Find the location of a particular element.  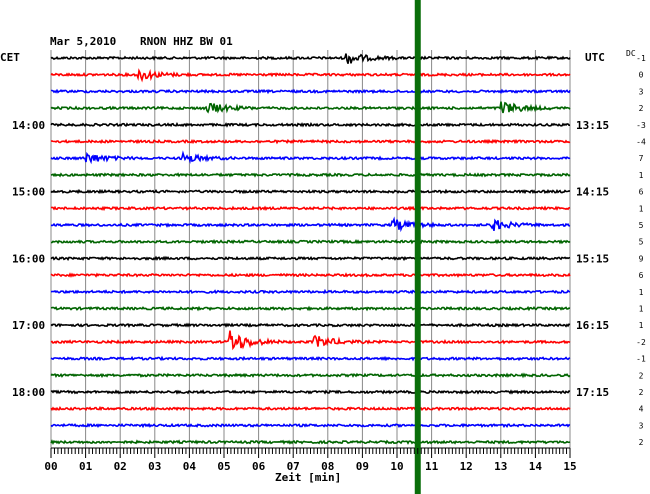

x-tick-label: 14 is located at coordinates (536, 466).